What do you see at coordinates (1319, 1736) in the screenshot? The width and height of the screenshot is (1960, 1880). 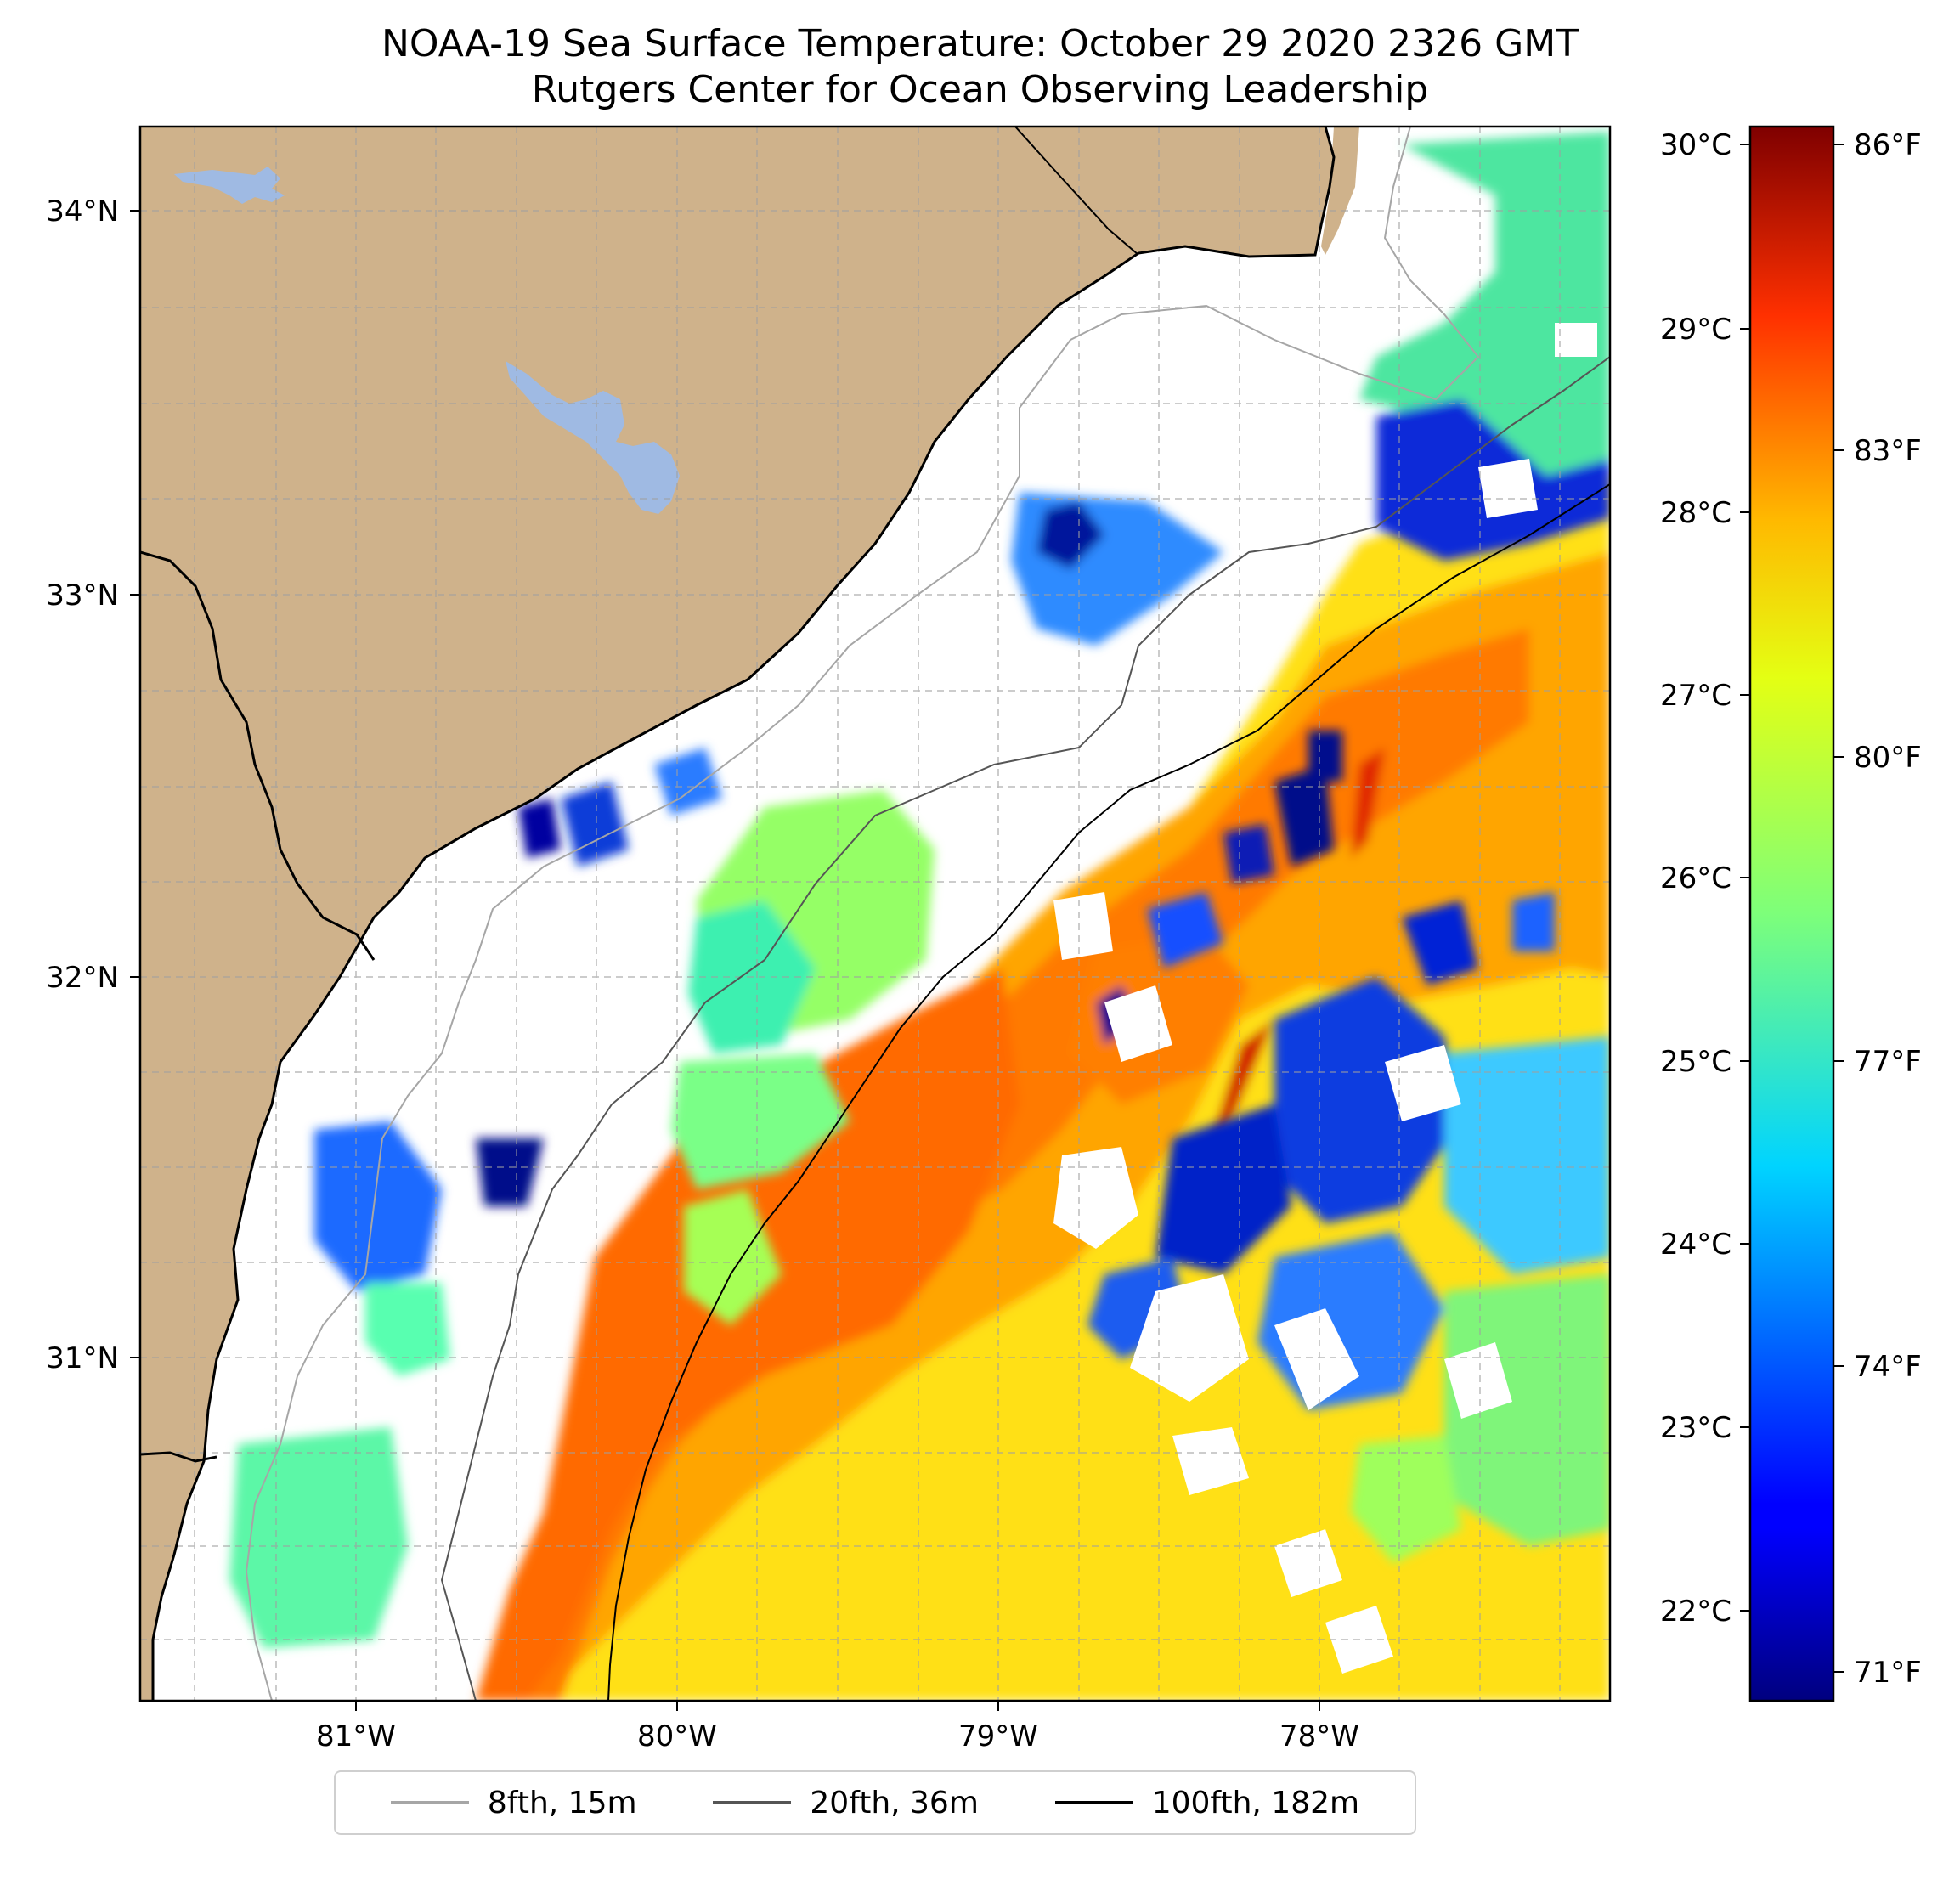 I see `lon-tick-label: 78°W` at bounding box center [1319, 1736].